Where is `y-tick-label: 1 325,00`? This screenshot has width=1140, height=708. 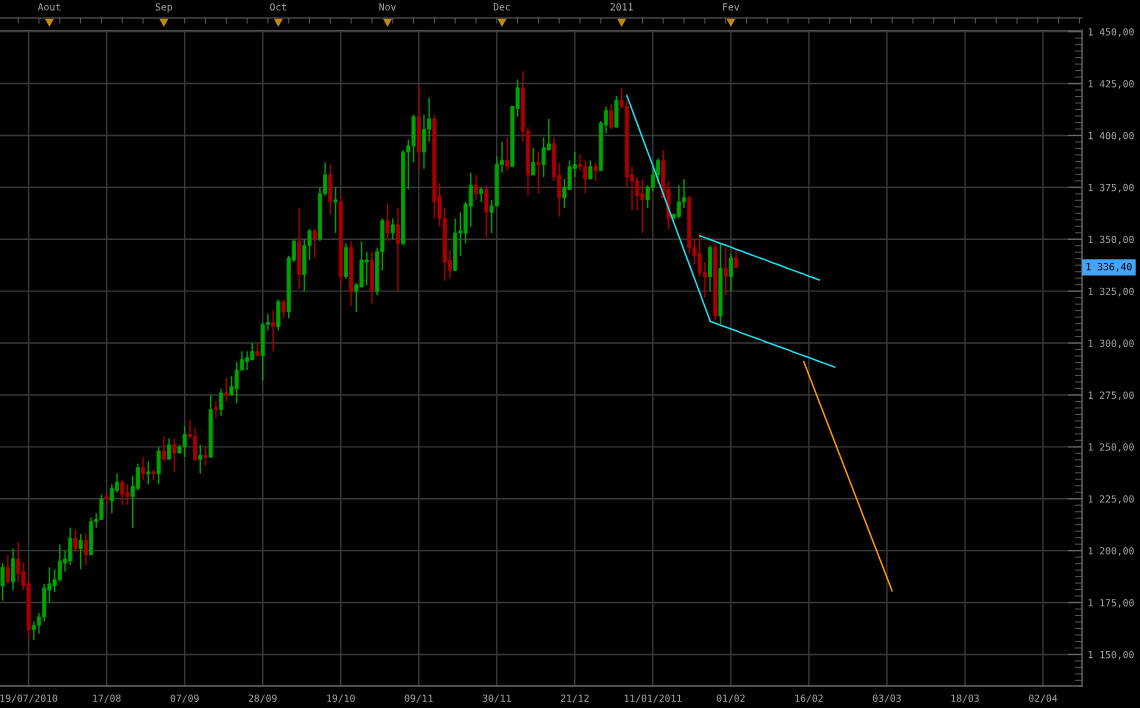 y-tick-label: 1 325,00 is located at coordinates (1111, 292).